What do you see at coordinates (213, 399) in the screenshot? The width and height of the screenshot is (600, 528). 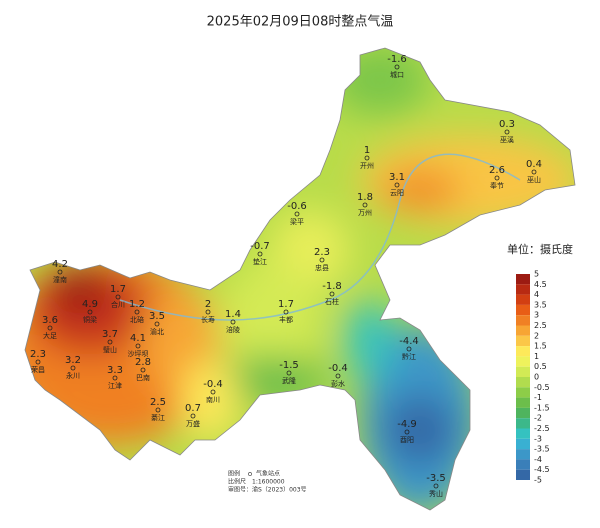 I see `station-name: 南川` at bounding box center [213, 399].